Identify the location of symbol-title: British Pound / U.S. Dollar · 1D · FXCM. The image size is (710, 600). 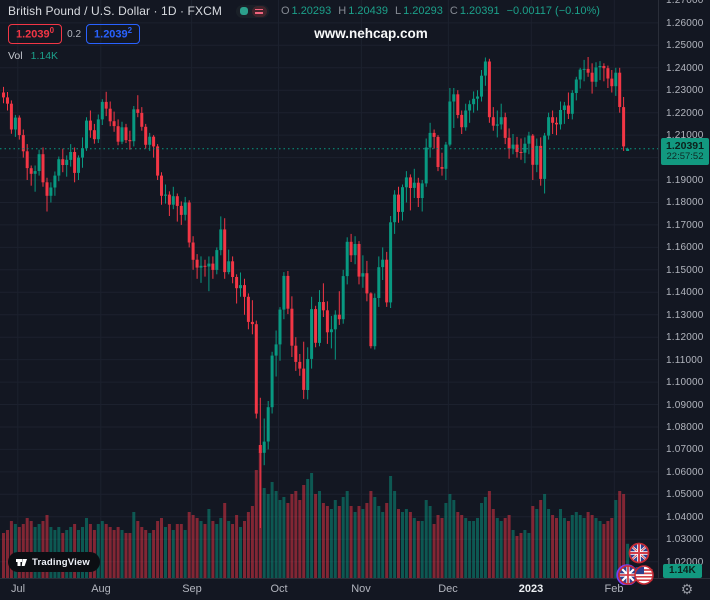
(115, 11).